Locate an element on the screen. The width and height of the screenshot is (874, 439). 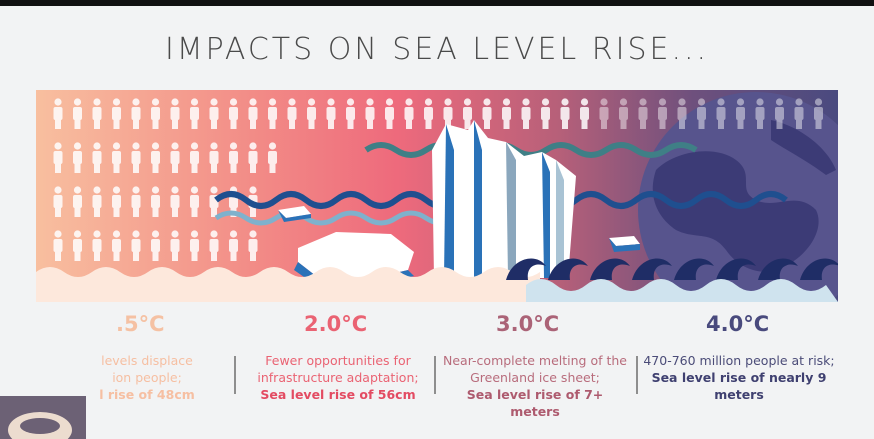
description-emphasis: Sea level rise of nearly 9 meters is located at coordinates (739, 386).